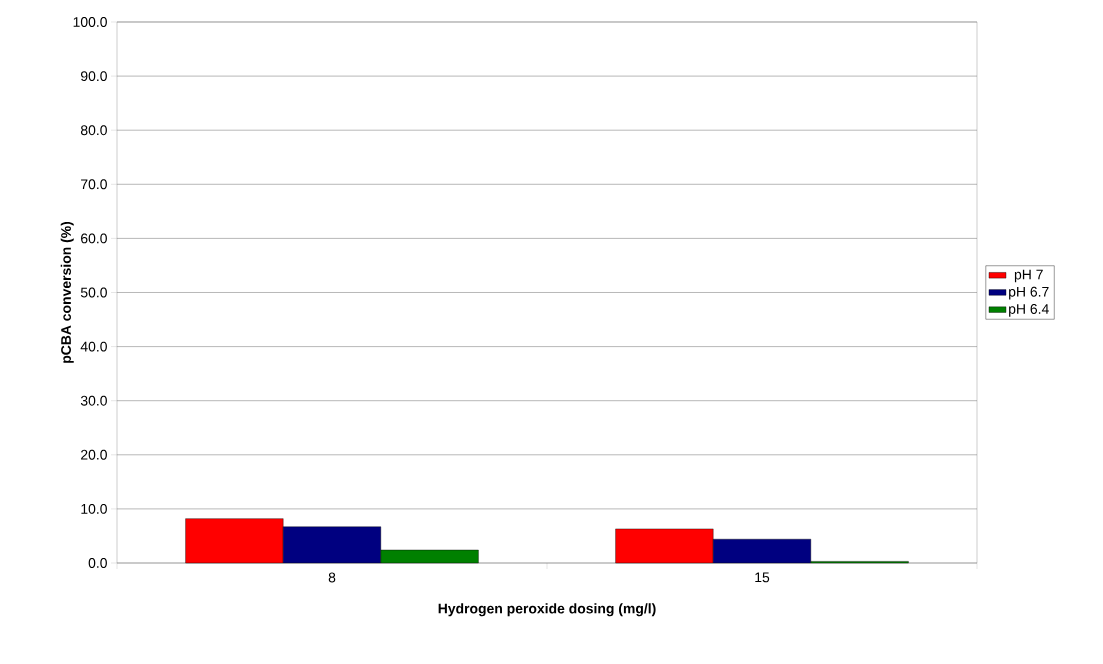 Image resolution: width=1103 pixels, height=664 pixels. Describe the element at coordinates (1029, 293) in the screenshot. I see `legend-label: pH 6.7` at that location.